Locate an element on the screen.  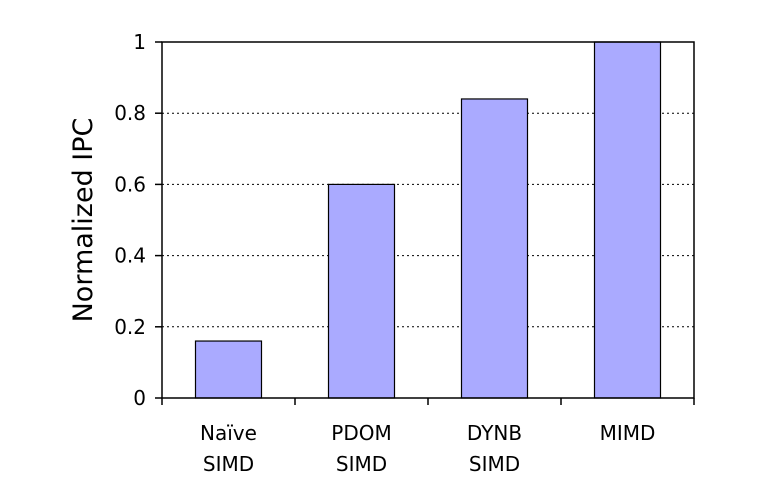
y-tick-label: 1 is located at coordinates (139, 42).